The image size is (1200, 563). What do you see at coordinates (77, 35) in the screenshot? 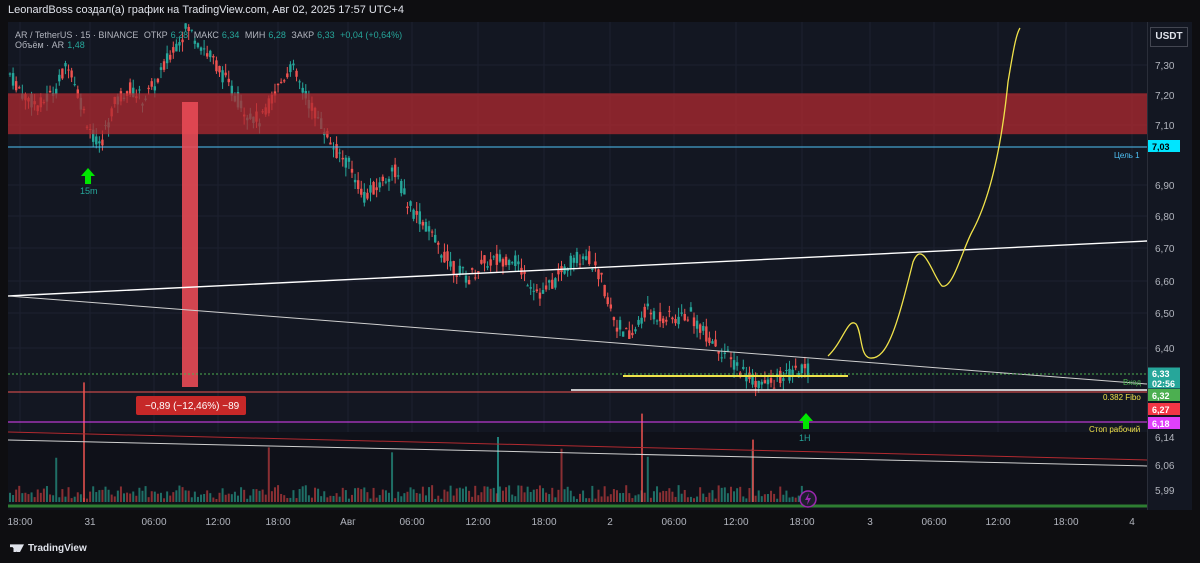
I see `symbol-label: AR / TetherUS · 15 · BINANCE` at bounding box center [77, 35].